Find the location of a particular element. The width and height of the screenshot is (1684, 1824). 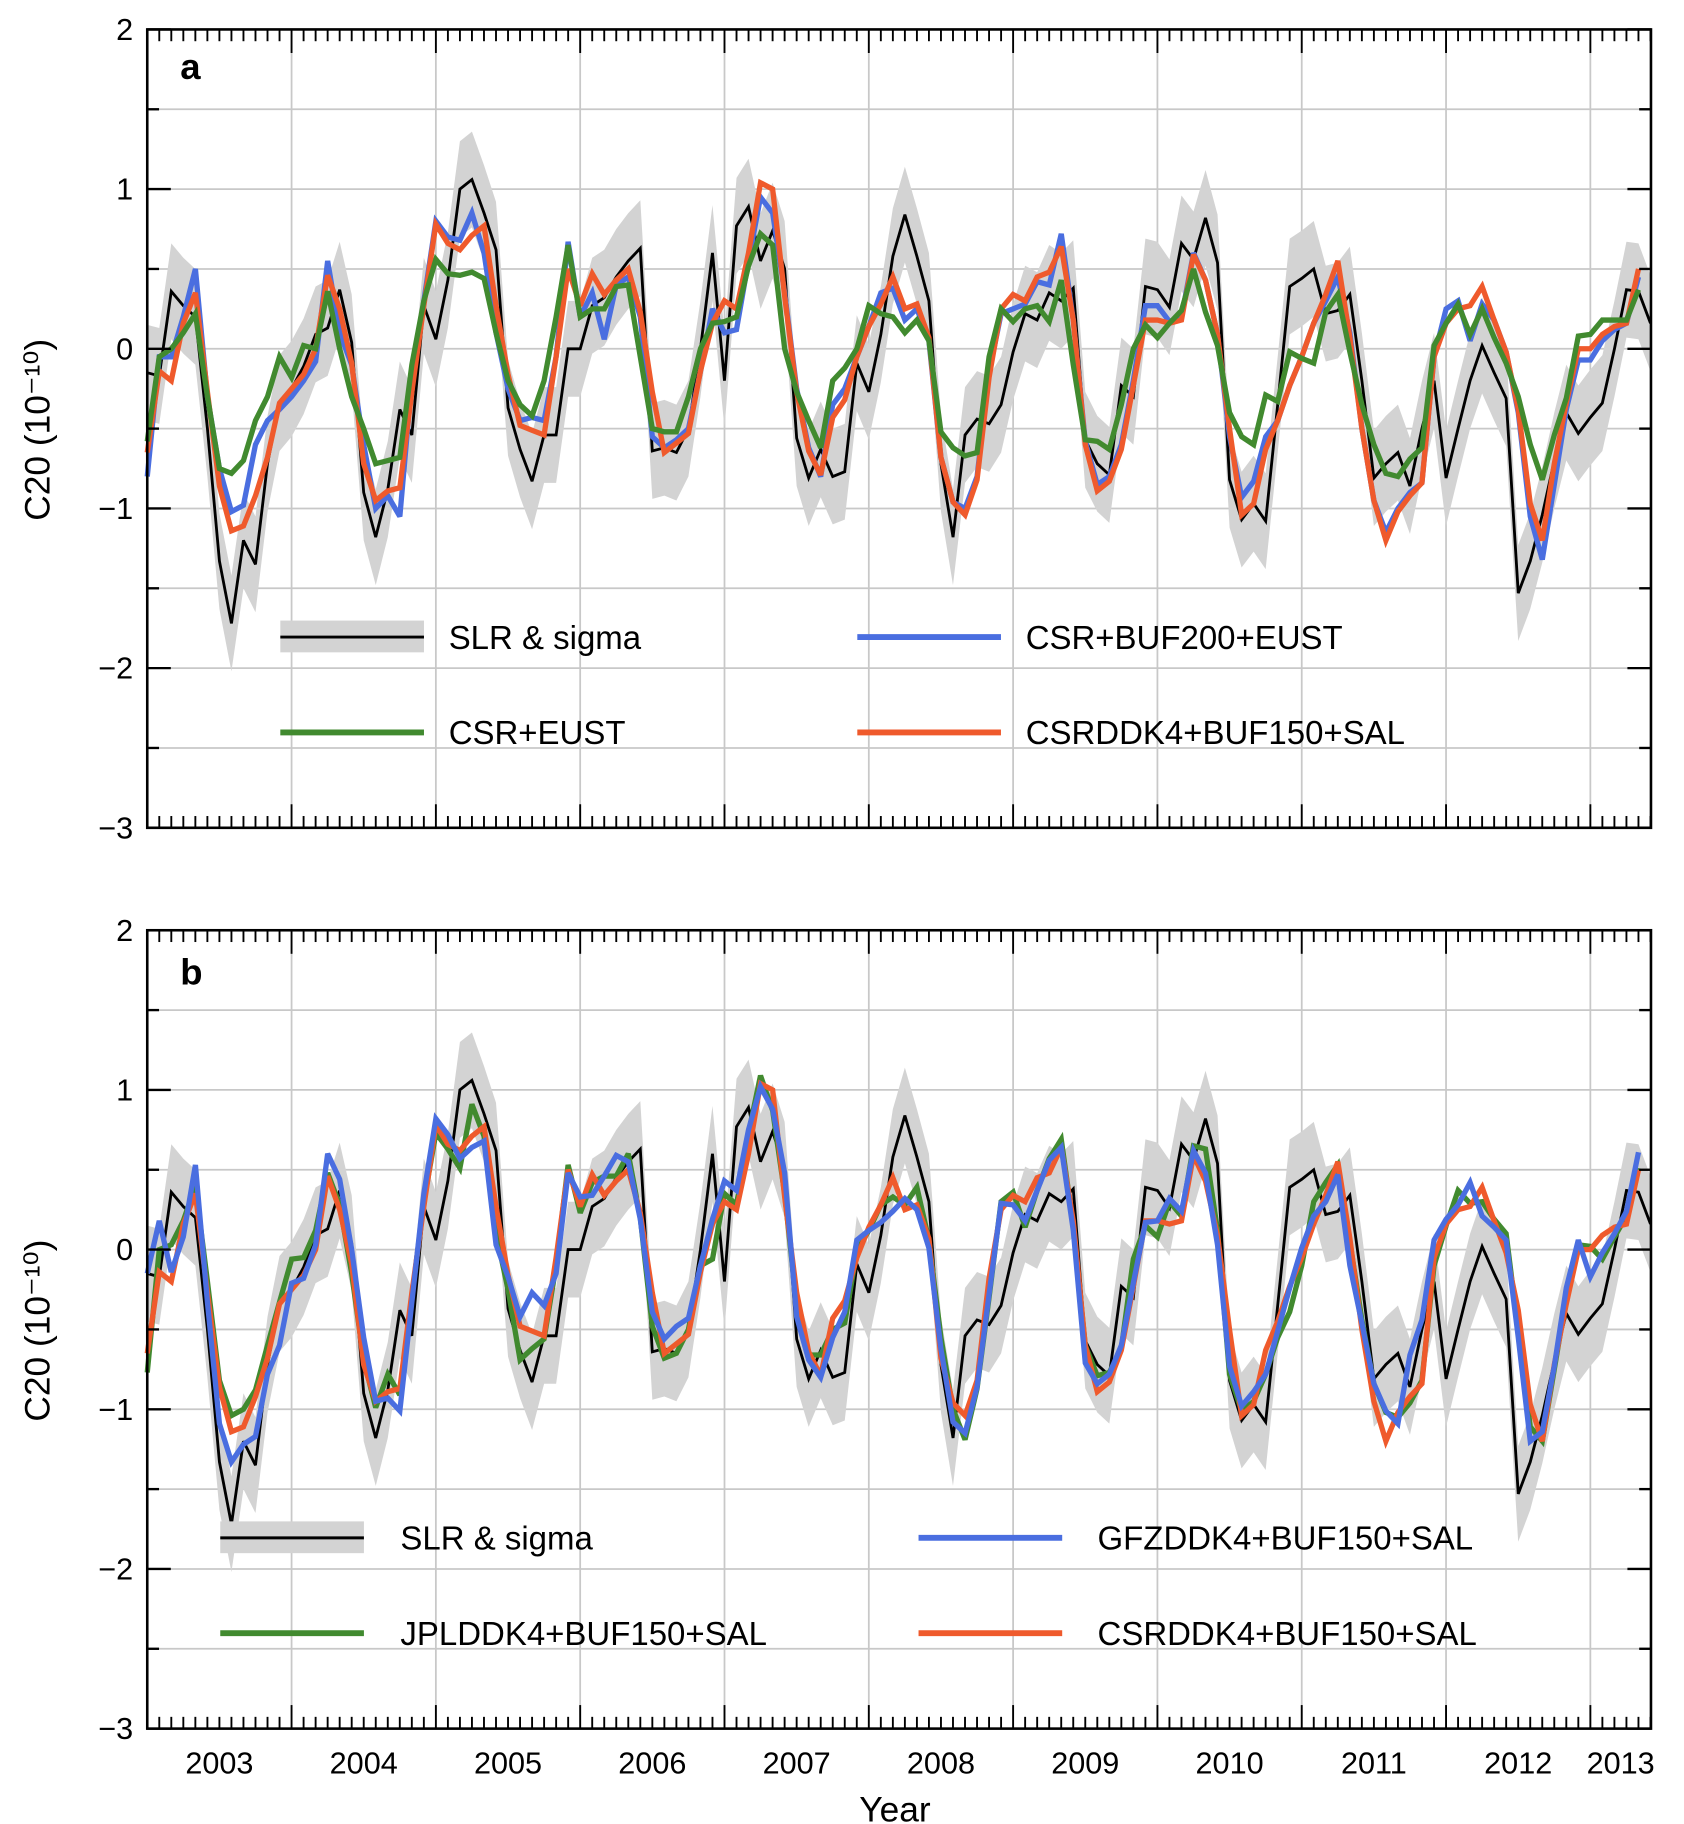

legend-item-csr-eust: CSR+EUST is located at coordinates (453, 732).